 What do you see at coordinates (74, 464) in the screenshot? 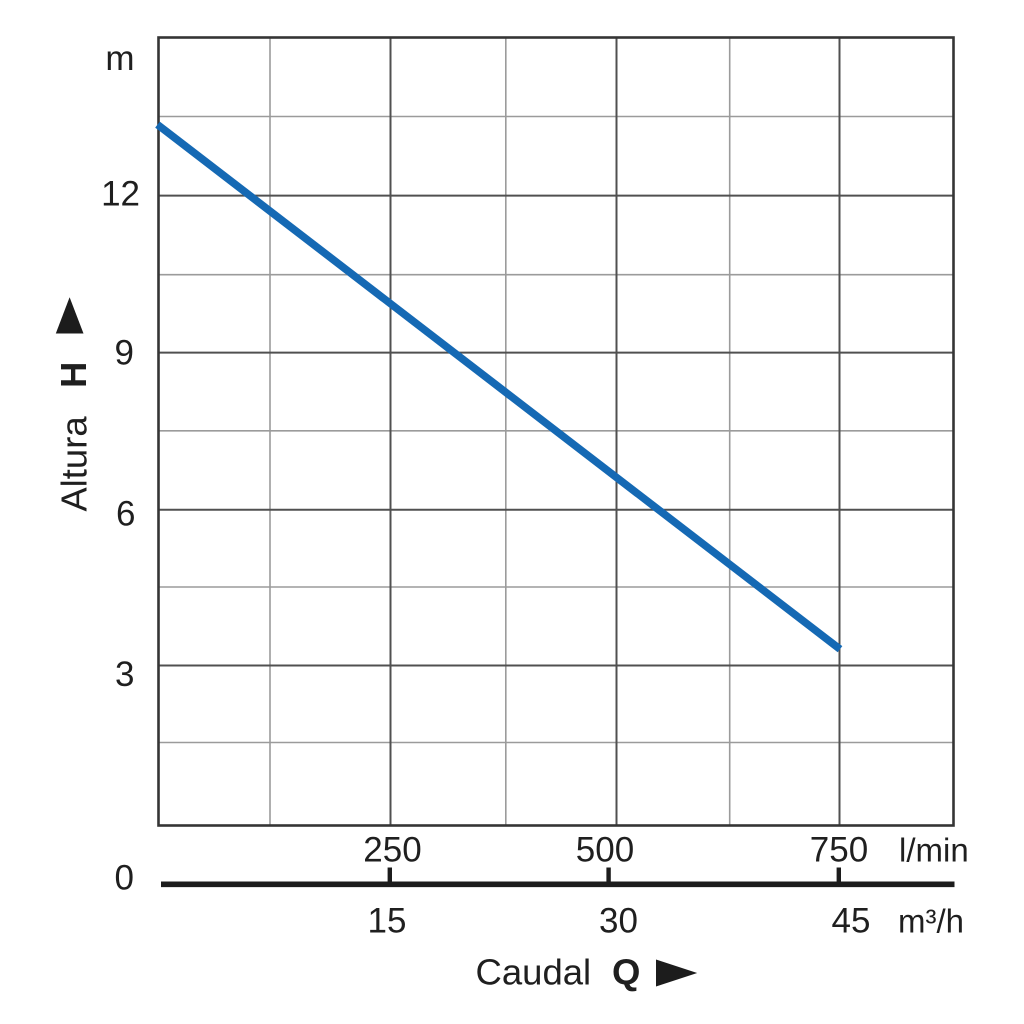
I see `svg-text: Altura` at bounding box center [74, 464].